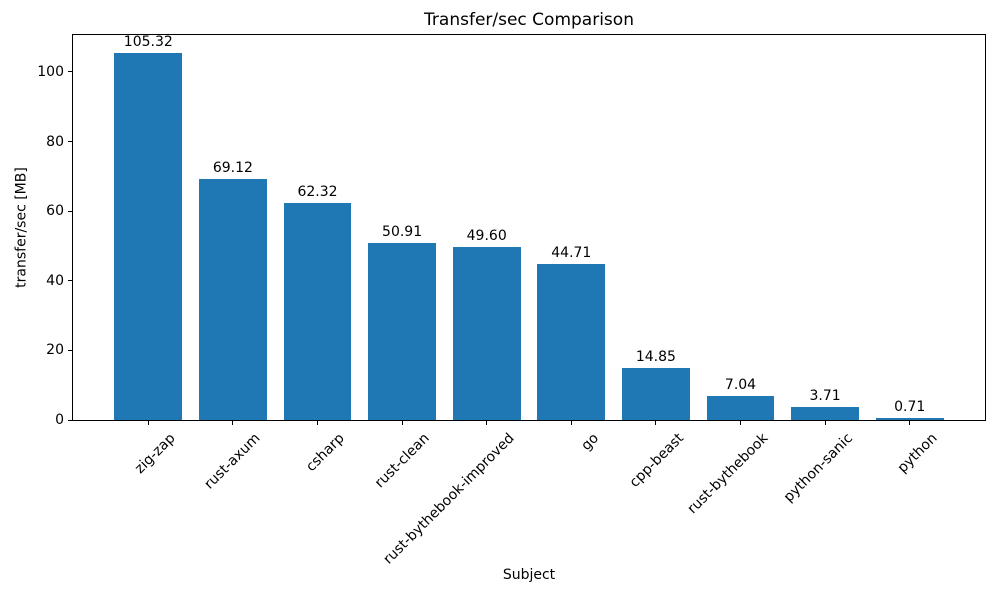 This screenshot has width=1000, height=600. Describe the element at coordinates (740, 384) in the screenshot. I see `bar-value-label: 7.04` at that location.